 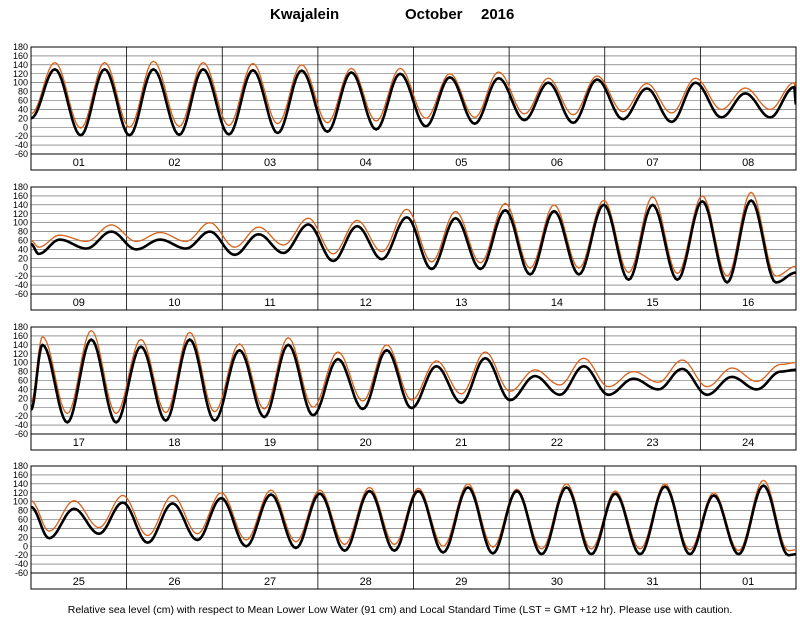 I want to click on day-label: 02, so click(x=174, y=163).